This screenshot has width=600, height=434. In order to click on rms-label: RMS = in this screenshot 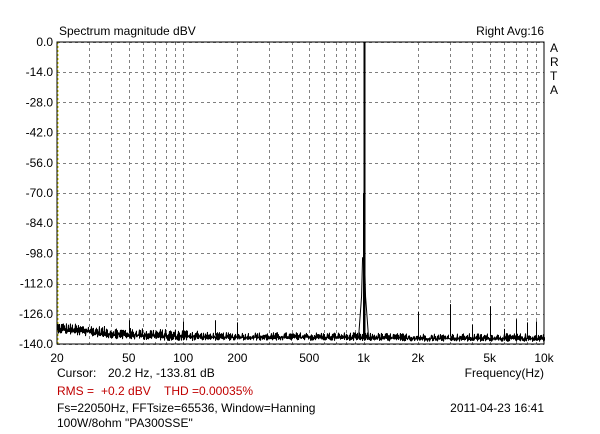, I will do `click(76, 391)`.